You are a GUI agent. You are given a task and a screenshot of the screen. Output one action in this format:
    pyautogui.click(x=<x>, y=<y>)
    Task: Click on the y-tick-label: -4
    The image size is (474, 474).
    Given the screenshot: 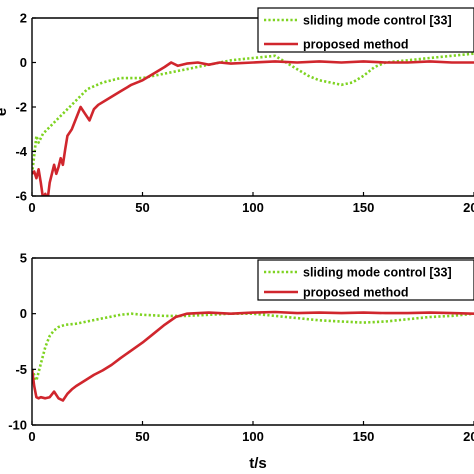 What is the action you would take?
    pyautogui.click(x=21, y=151)
    